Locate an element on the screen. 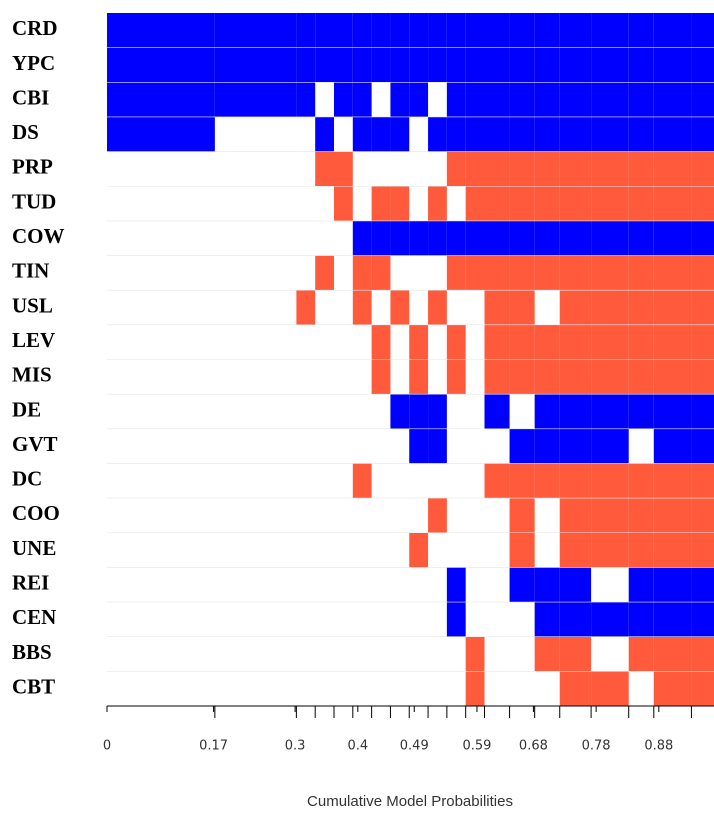  x-tick-label: 0.68 is located at coordinates (533, 746).